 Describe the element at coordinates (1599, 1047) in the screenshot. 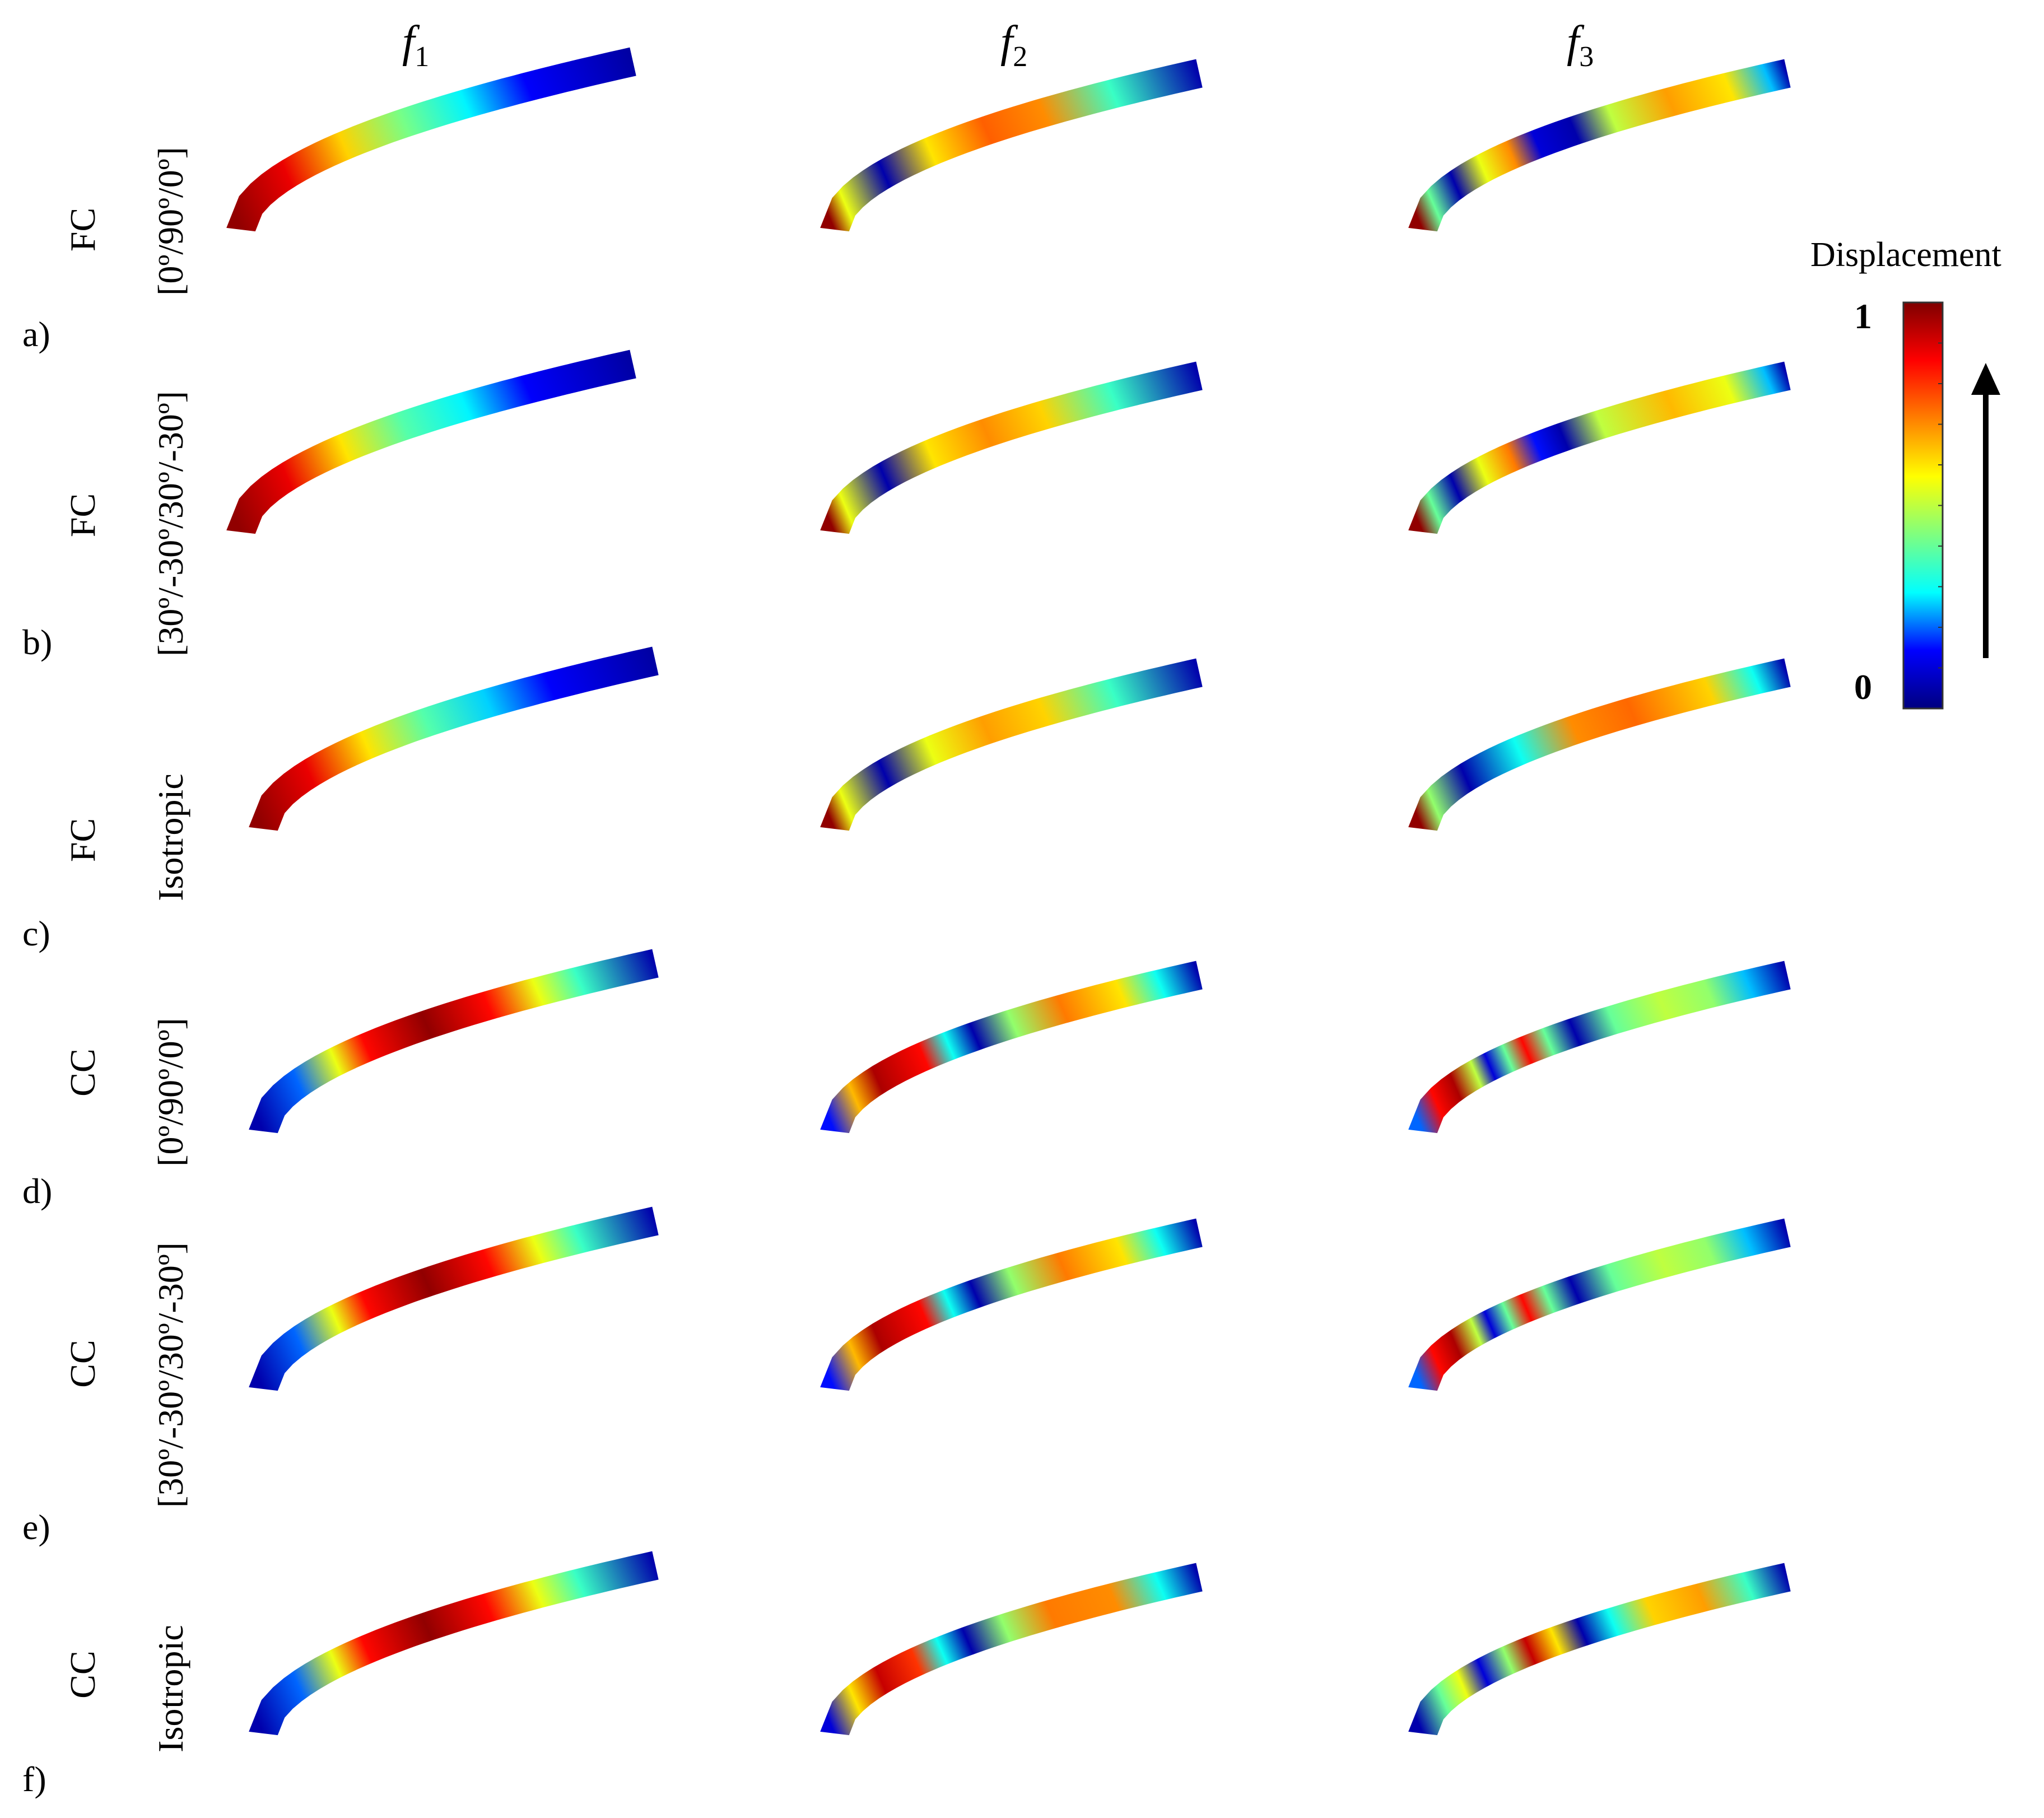

I see `mode-shape-row4-f3` at that location.